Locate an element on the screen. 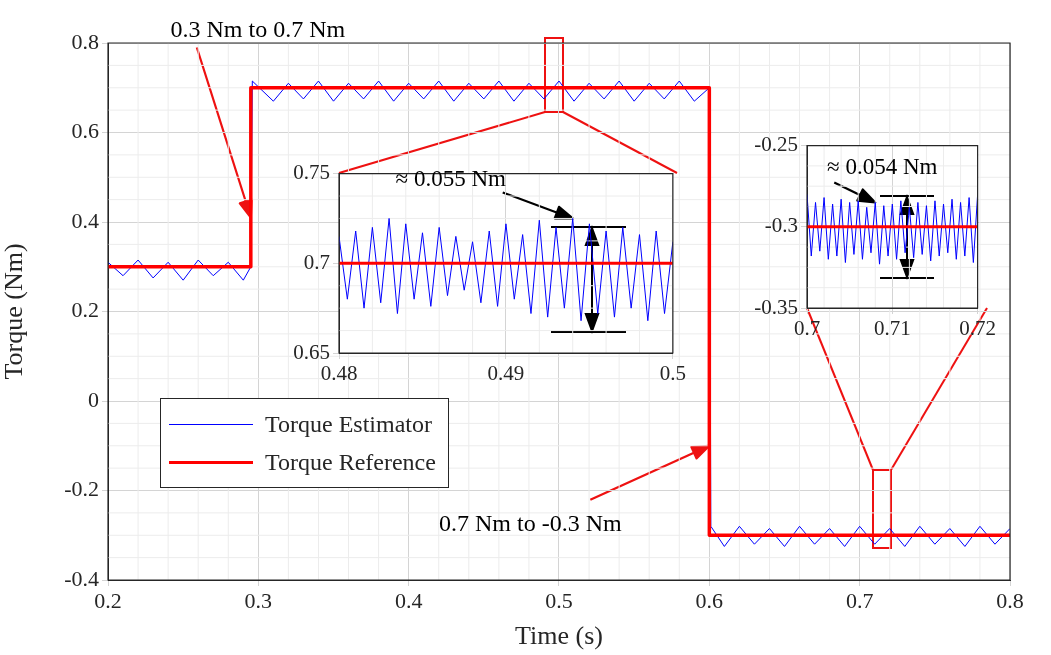 This screenshot has width=1051, height=655. y-tick-label: 0.65 is located at coordinates (311, 351).